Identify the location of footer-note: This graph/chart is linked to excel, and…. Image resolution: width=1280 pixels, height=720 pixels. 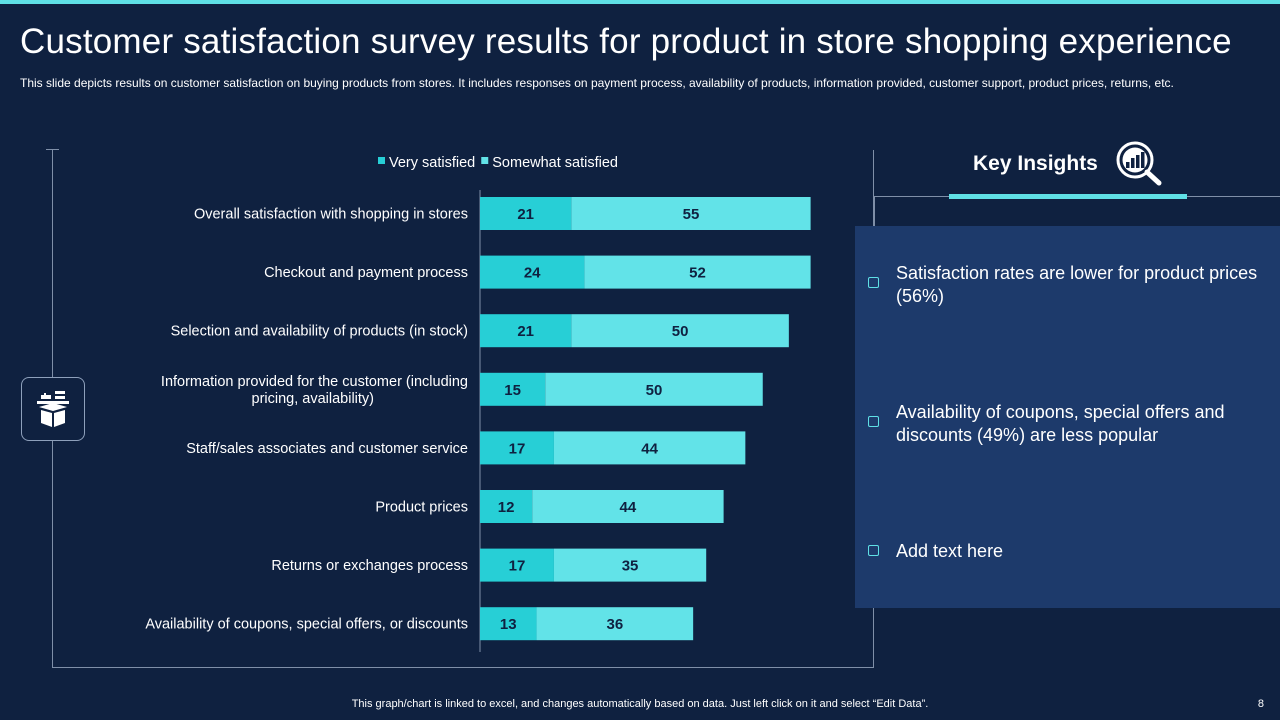
(640, 704).